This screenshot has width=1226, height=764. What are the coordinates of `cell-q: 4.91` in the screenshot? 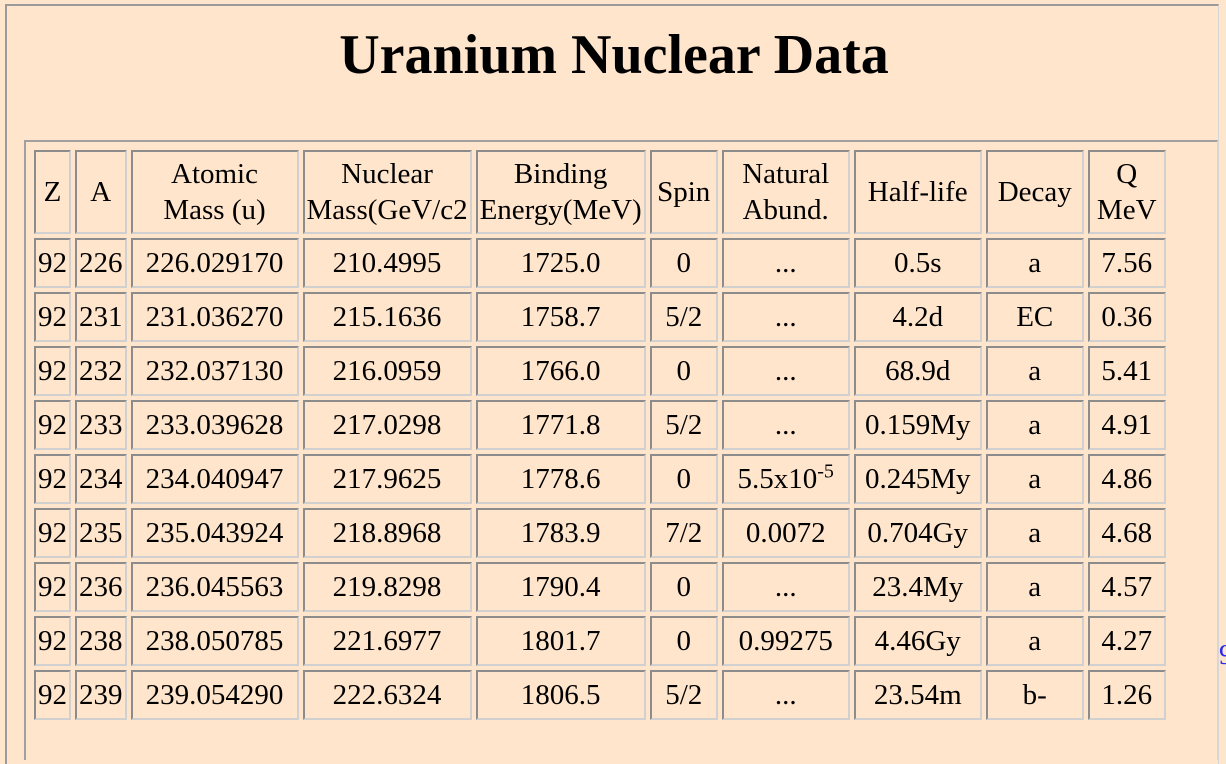 It's located at (1126, 425).